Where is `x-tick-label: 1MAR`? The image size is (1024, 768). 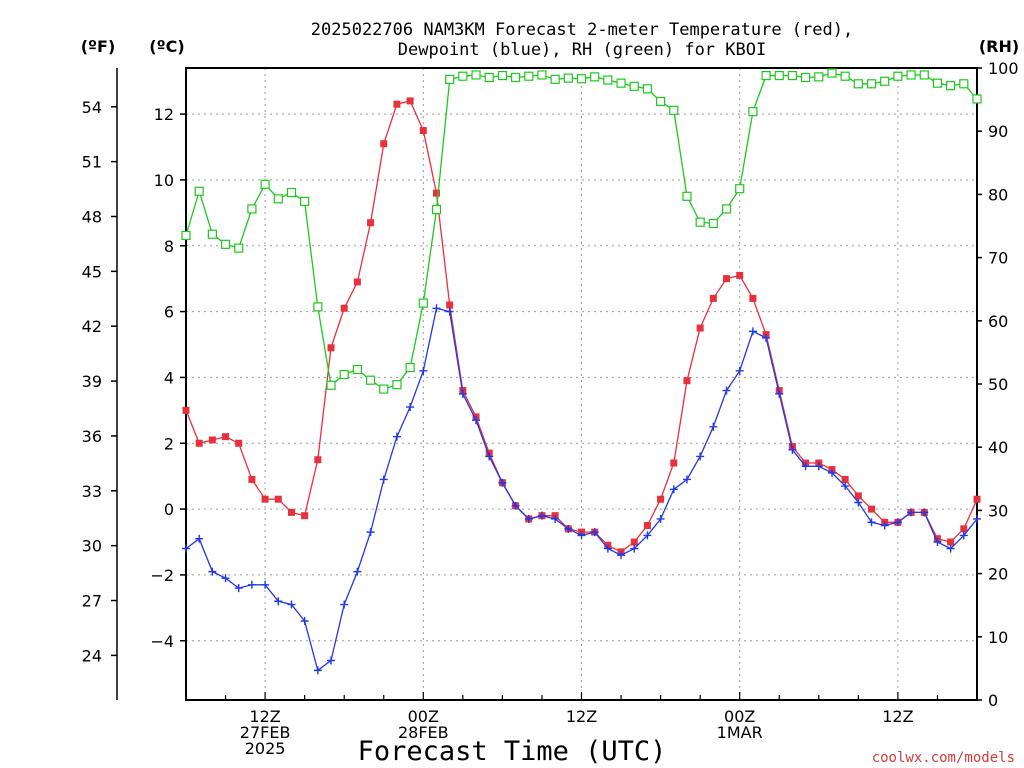
x-tick-label: 1MAR is located at coordinates (740, 732).